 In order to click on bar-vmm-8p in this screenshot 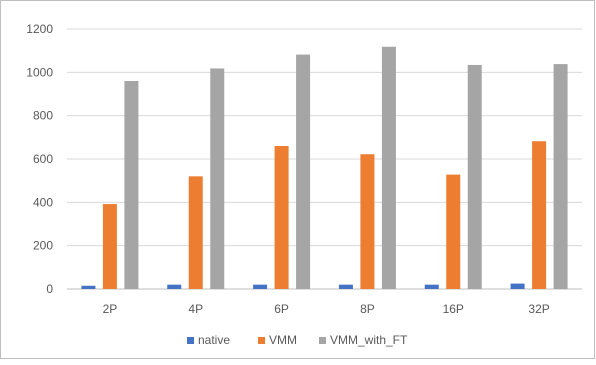, I will do `click(367, 221)`.